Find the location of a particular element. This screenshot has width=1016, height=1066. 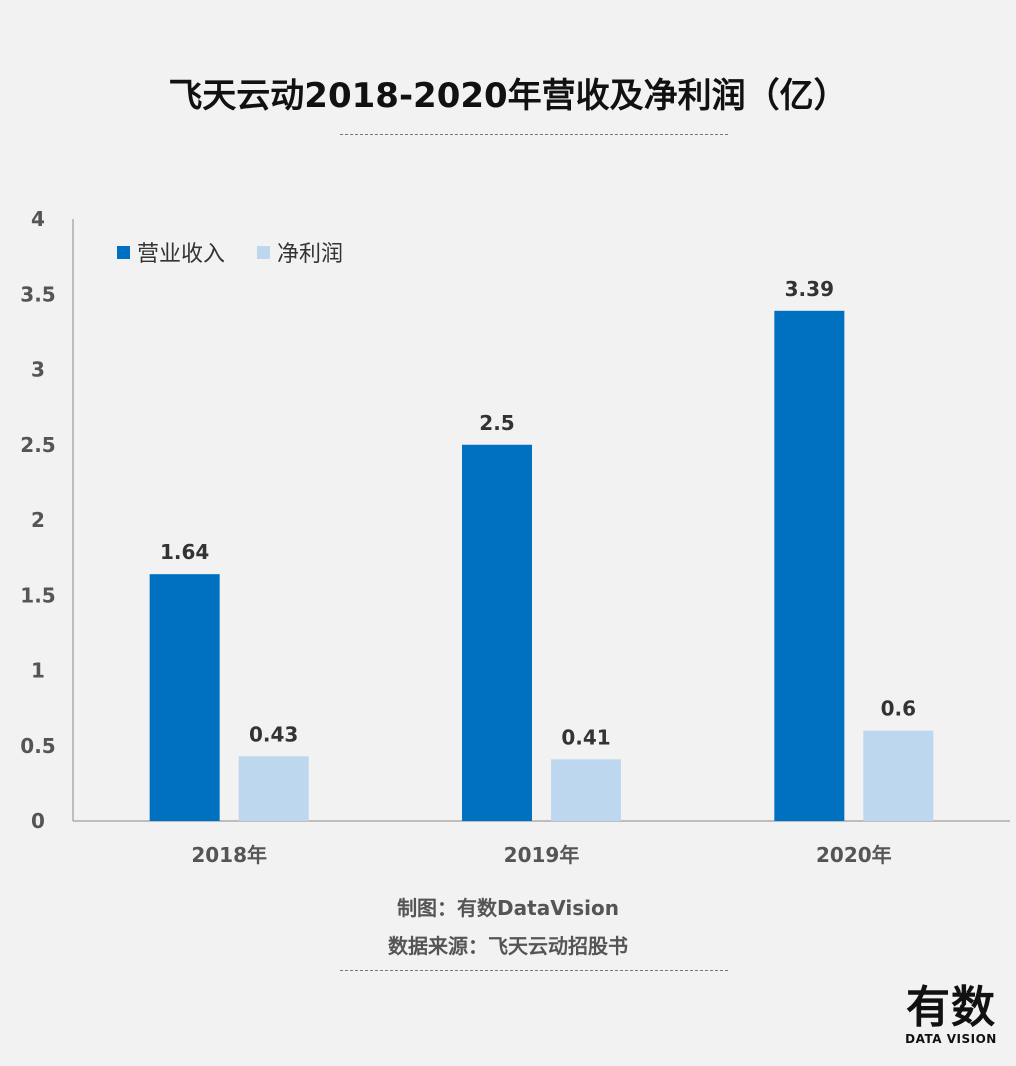

logo-sub-text: DATA VISION is located at coordinates (951, 1039).